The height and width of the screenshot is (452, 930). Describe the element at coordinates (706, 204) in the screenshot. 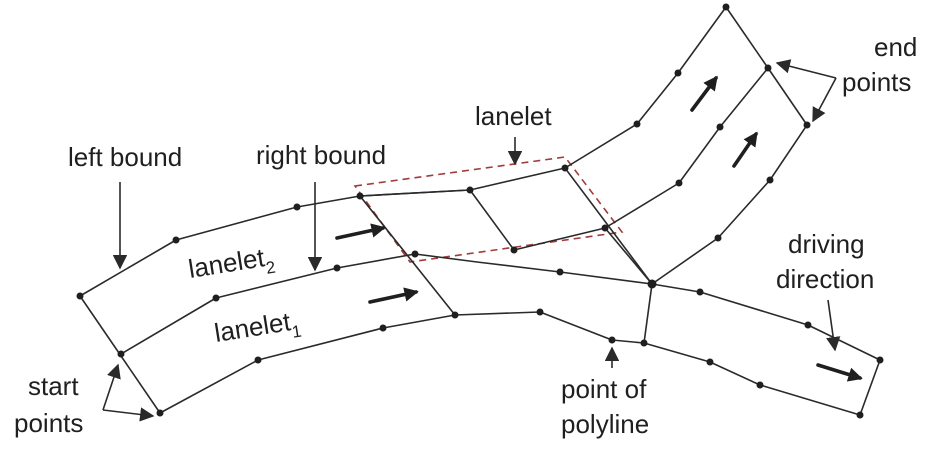

I see `polyline-upper-right` at that location.